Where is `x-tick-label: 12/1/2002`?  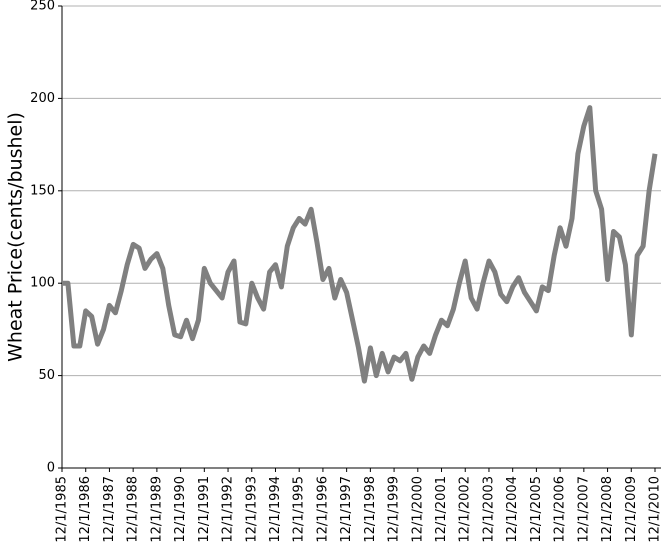 x-tick-label: 12/1/2002 is located at coordinates (465, 509).